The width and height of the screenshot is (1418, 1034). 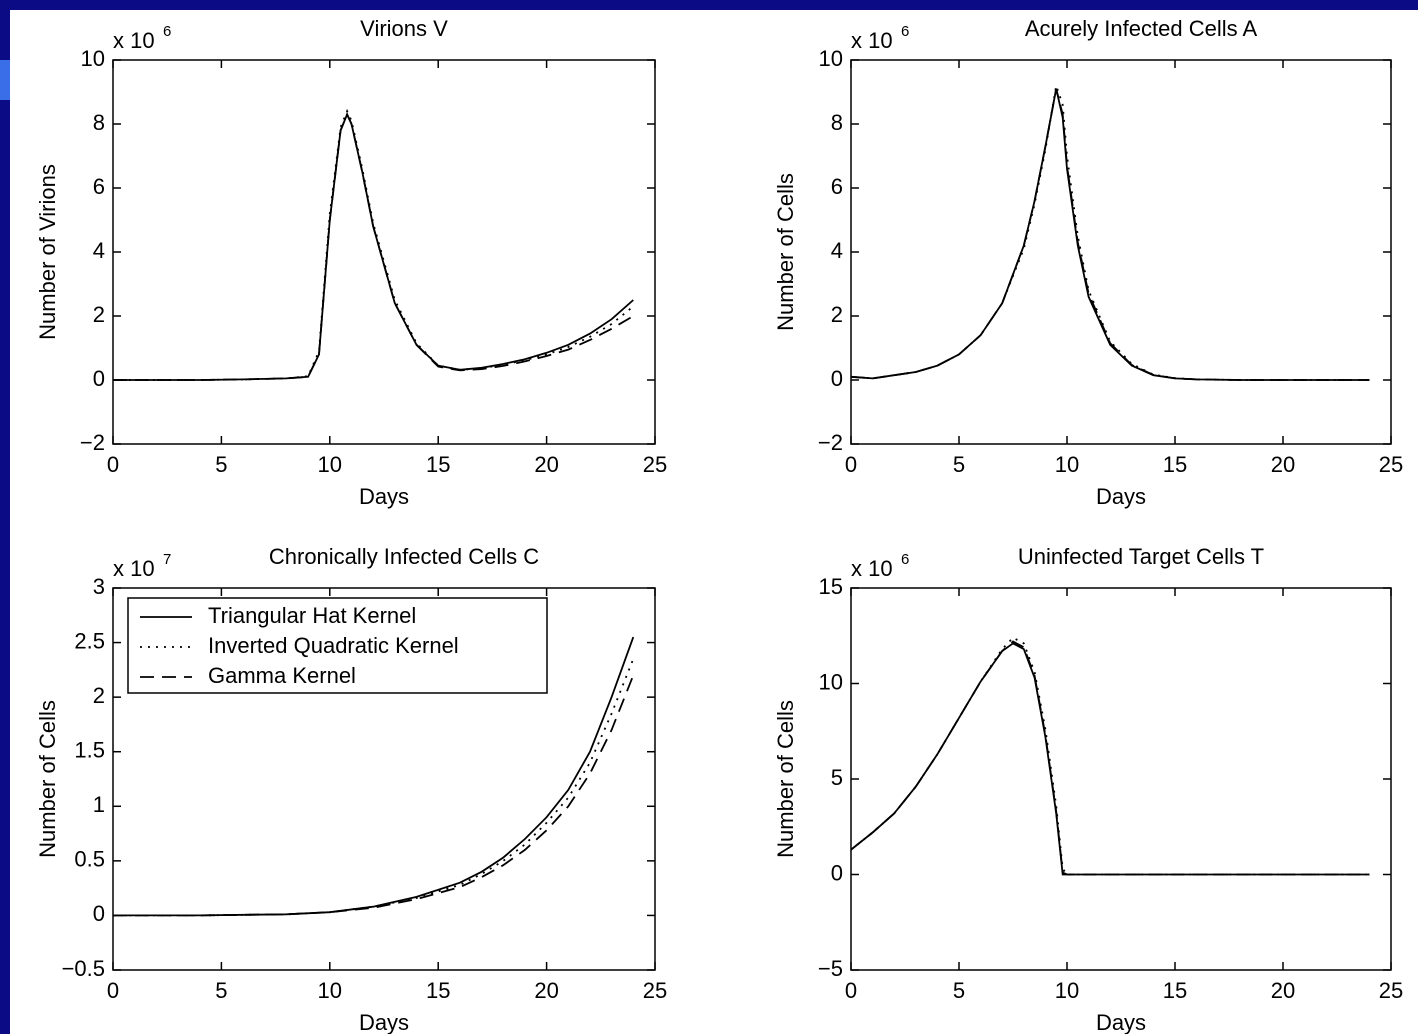 I want to click on y-tick-label: 1, so click(x=99, y=804).